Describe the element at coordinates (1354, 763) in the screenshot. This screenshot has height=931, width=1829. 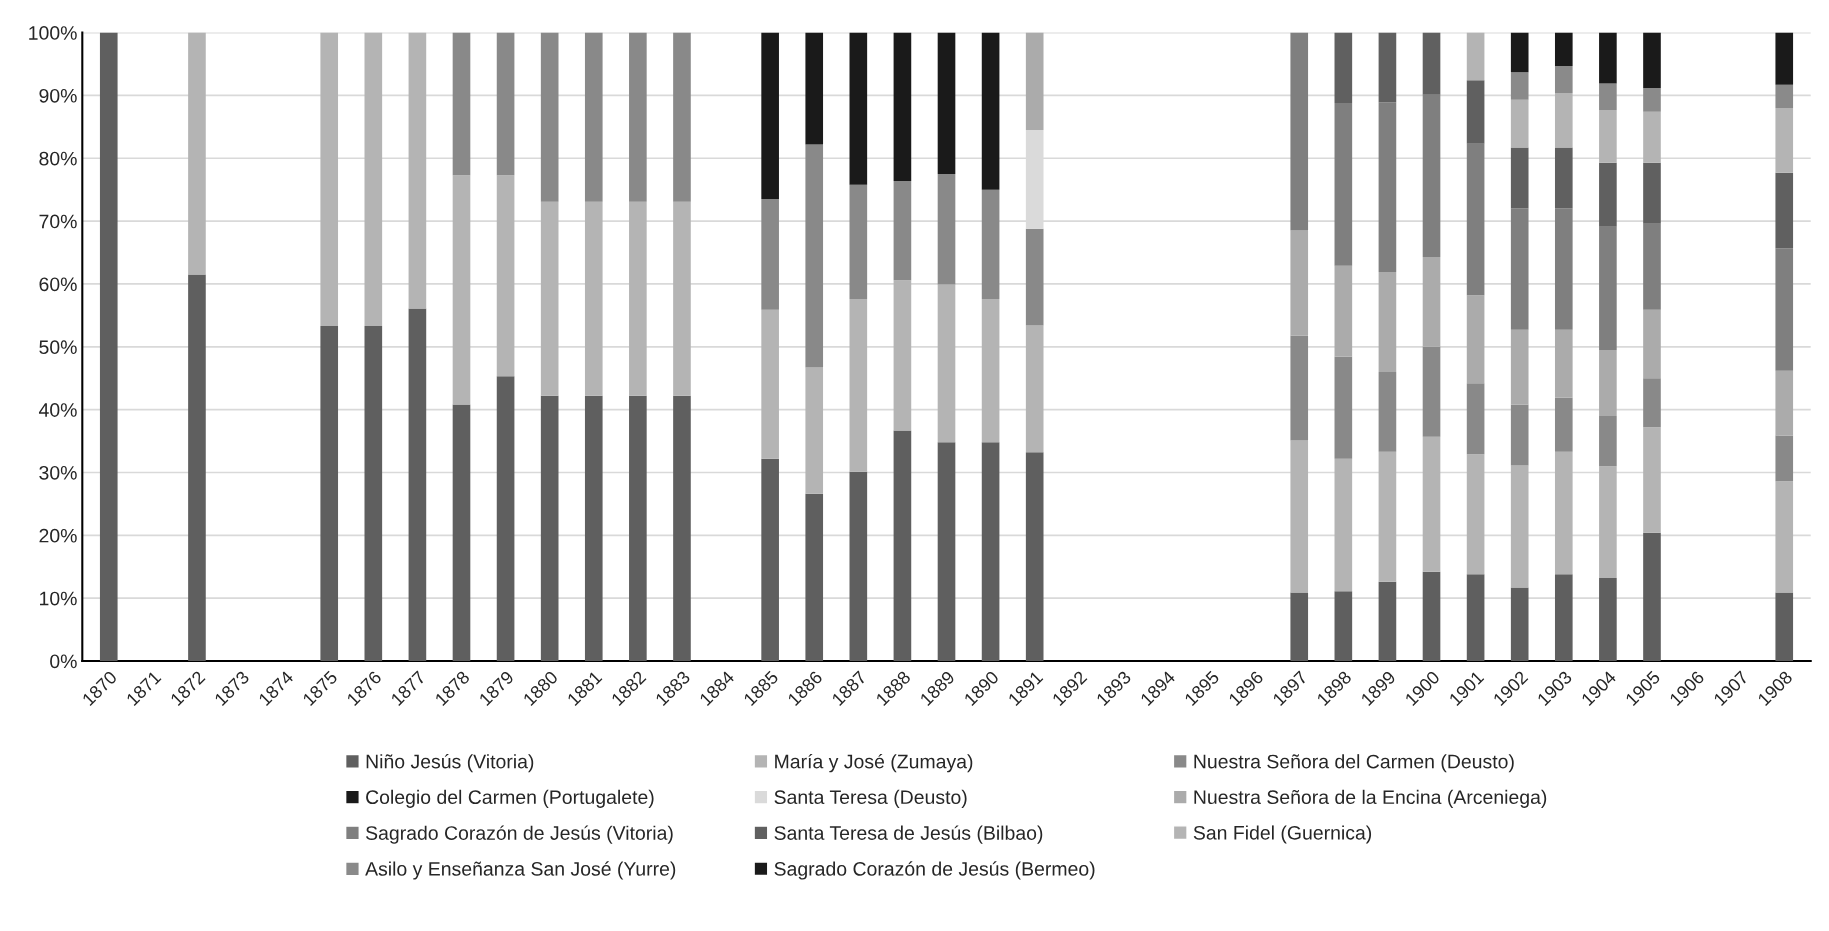
I see `legend-label: Nuestra Señora del Carmen (Deusto)` at that location.